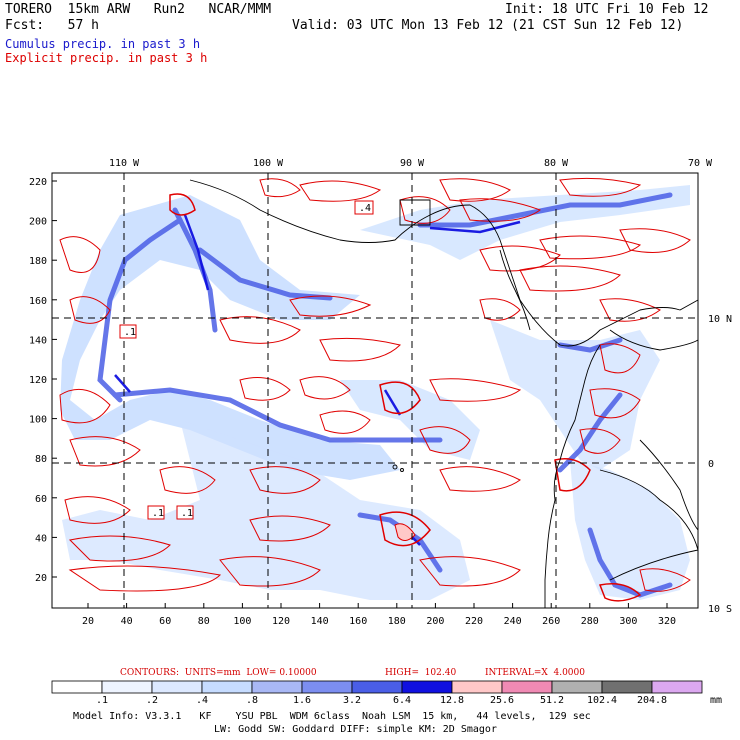 The height and width of the screenshot is (740, 740). What do you see at coordinates (421, 673) in the screenshot?
I see `contours-high: HIGH= 102.40` at bounding box center [421, 673].